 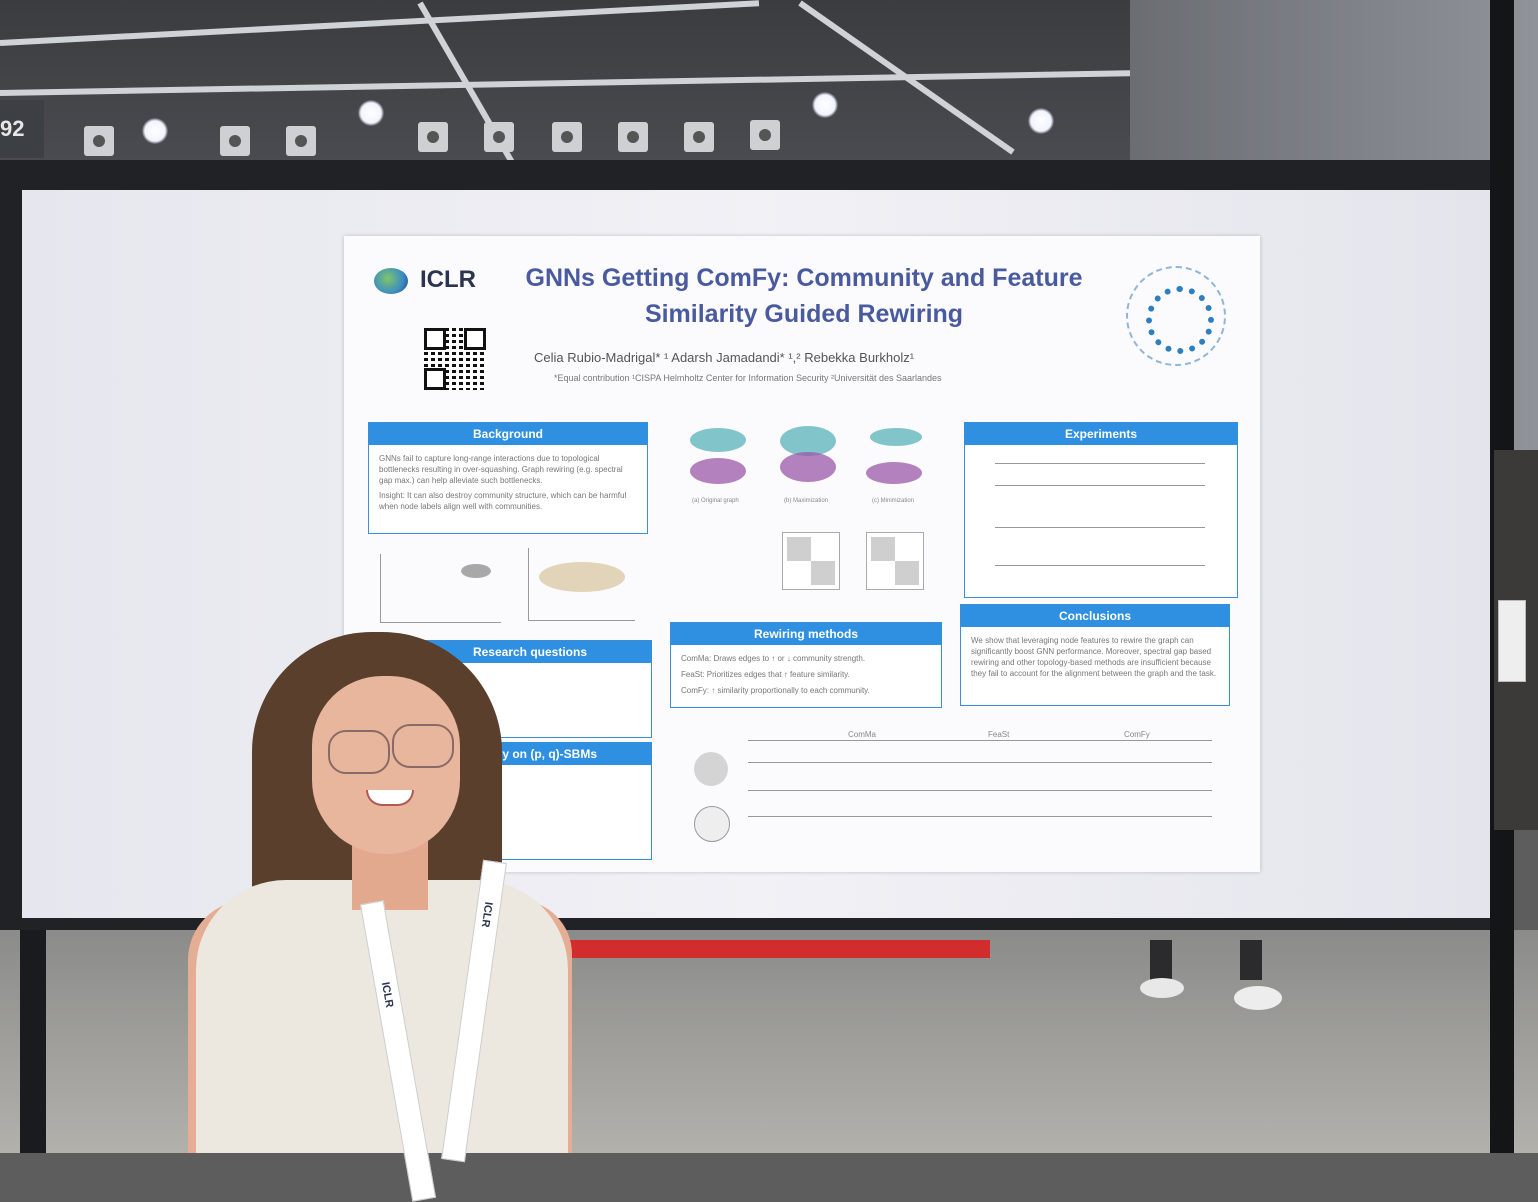 What do you see at coordinates (893, 501) in the screenshot?
I see `graph-caption: (c) Minimization` at bounding box center [893, 501].